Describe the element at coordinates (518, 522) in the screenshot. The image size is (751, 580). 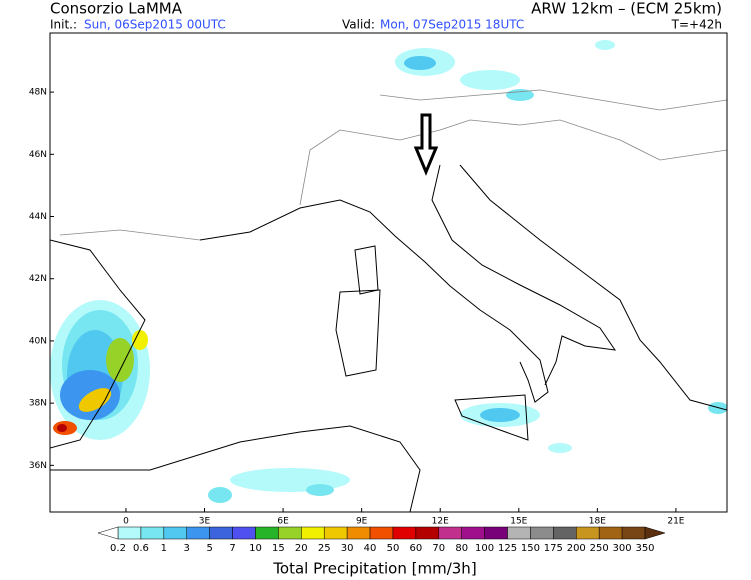
I see `x-tick-label: 15E` at that location.